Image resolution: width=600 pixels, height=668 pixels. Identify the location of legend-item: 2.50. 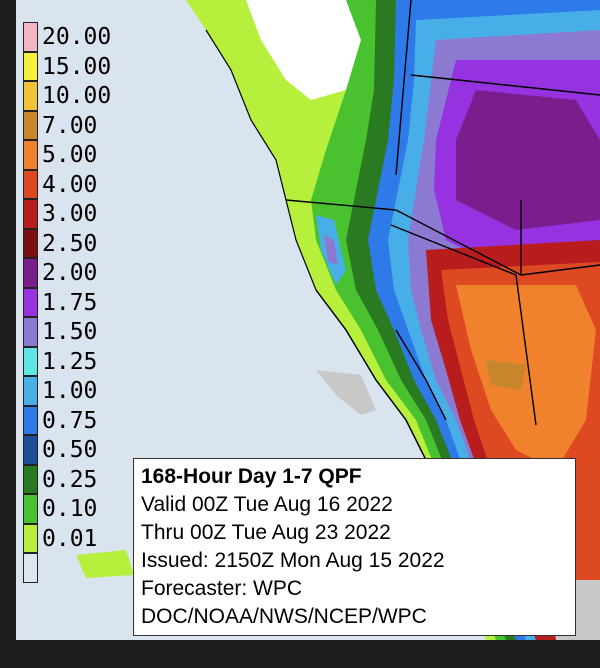
(83, 243).